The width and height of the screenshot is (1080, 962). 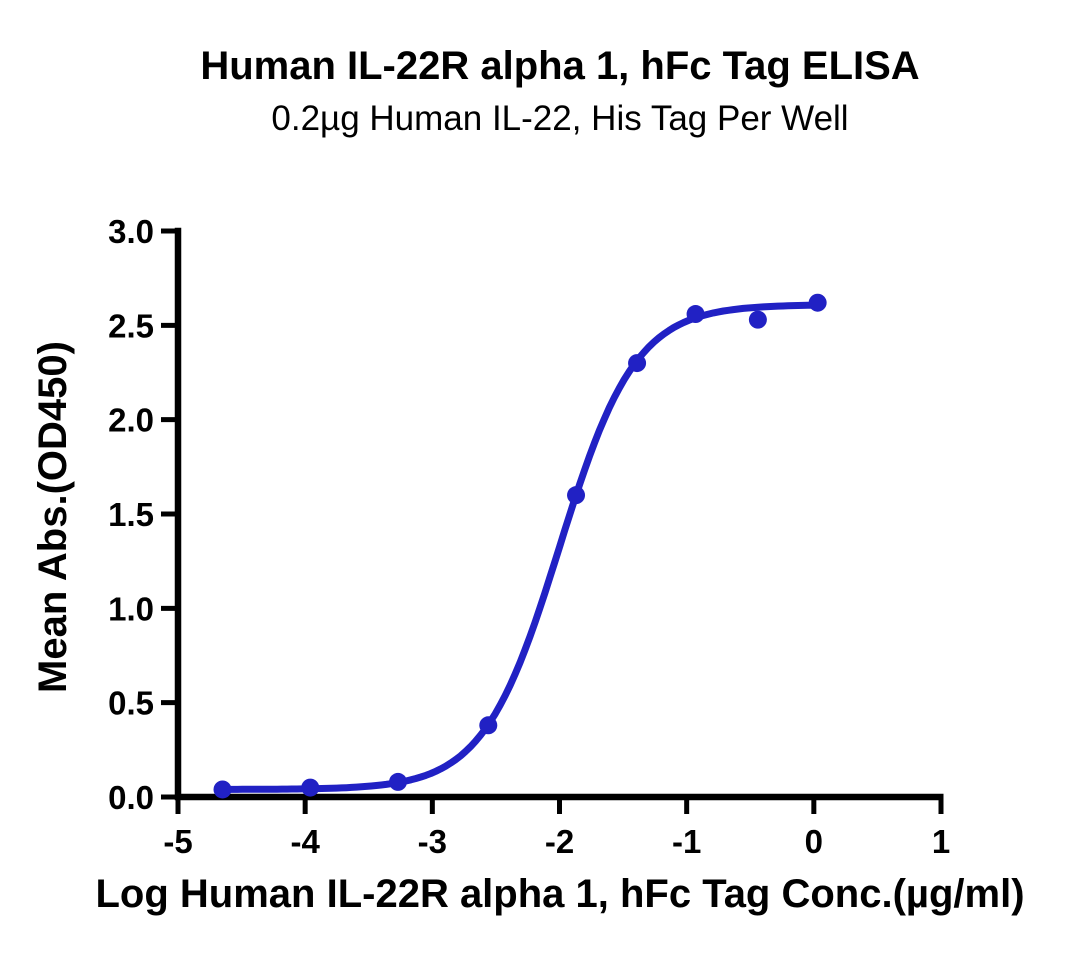 I want to click on y-tick-label: 2.5, so click(x=131, y=325).